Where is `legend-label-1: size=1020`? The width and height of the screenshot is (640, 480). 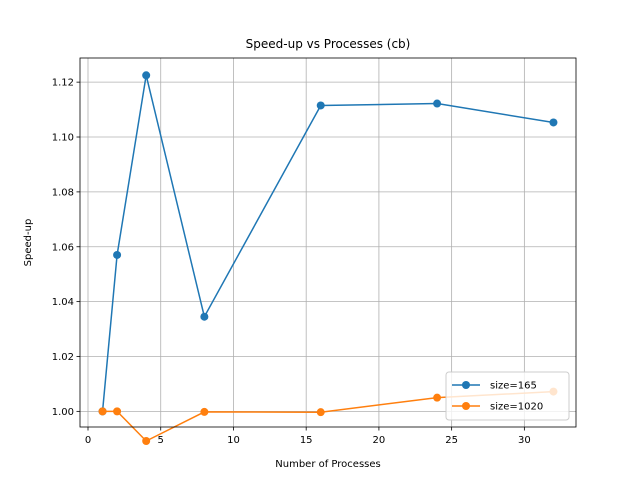
legend-label-1: size=1020 is located at coordinates (516, 407).